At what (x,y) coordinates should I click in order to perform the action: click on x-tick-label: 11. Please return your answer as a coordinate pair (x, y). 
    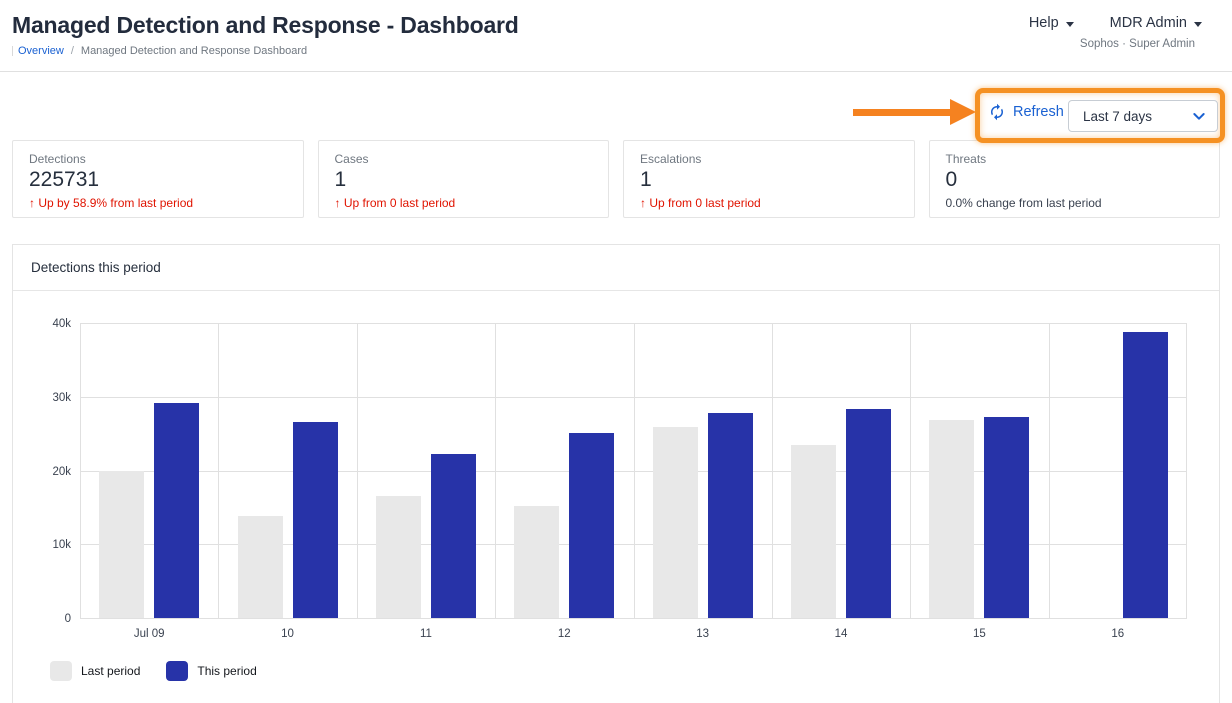
    Looking at the image, I should click on (425, 634).